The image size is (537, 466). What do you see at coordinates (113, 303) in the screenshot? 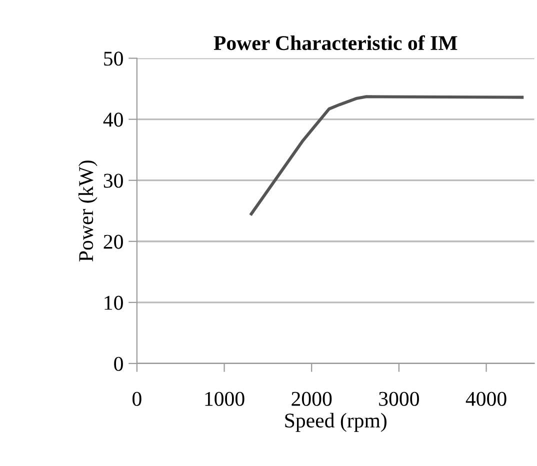
I see `y-tick-label: 10` at bounding box center [113, 303].